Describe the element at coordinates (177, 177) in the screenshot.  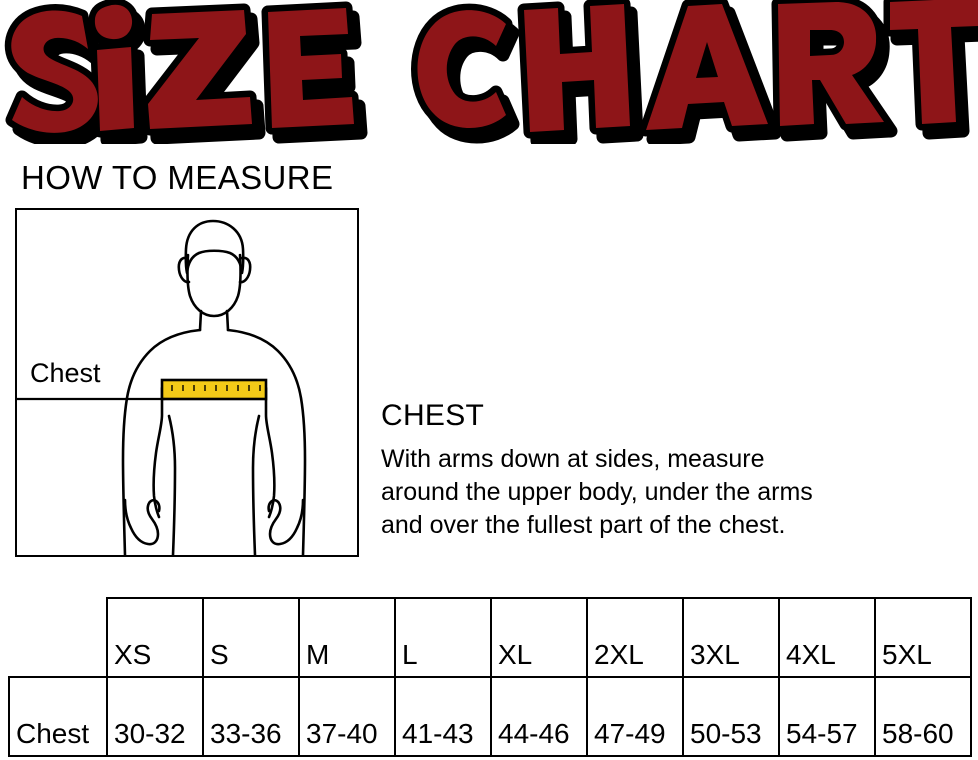
I see `how-to-measure-heading: HOW TO MEASURE` at that location.